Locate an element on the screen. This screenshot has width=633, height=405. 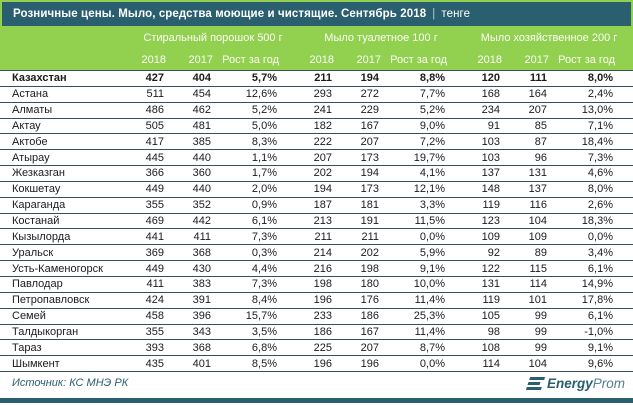
region-name: Актау is located at coordinates (26, 125).